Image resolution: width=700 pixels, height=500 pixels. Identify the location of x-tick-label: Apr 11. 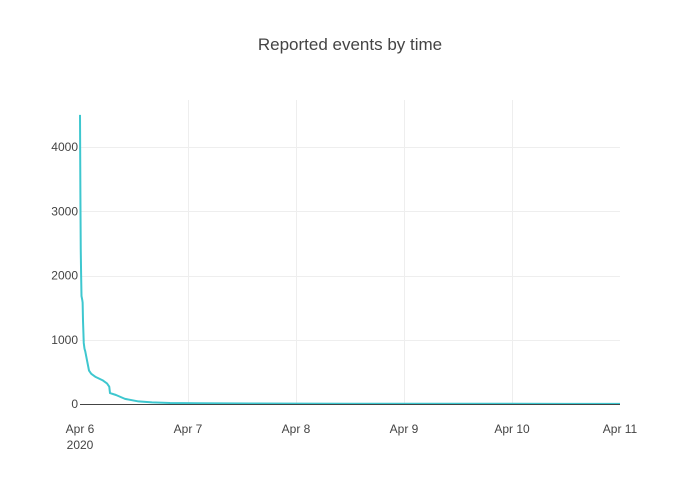
(620, 429).